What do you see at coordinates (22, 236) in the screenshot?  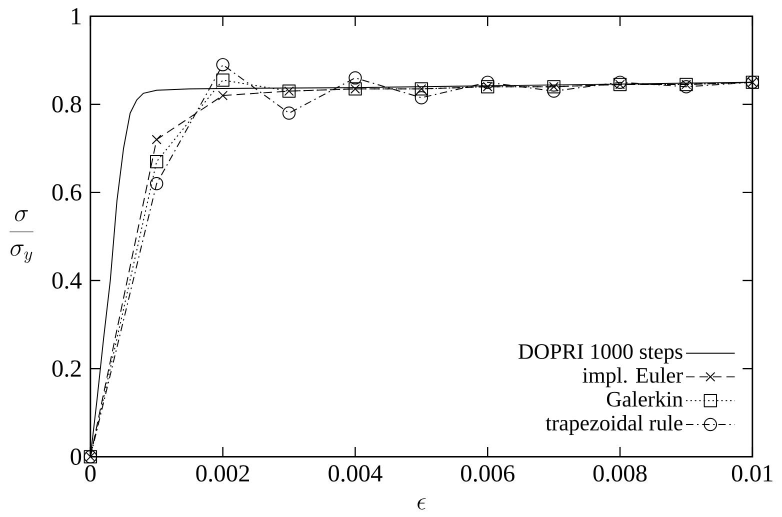 I see `y-axis-title: $\frac{\sigma}{\sigma_y}$` at bounding box center [22, 236].